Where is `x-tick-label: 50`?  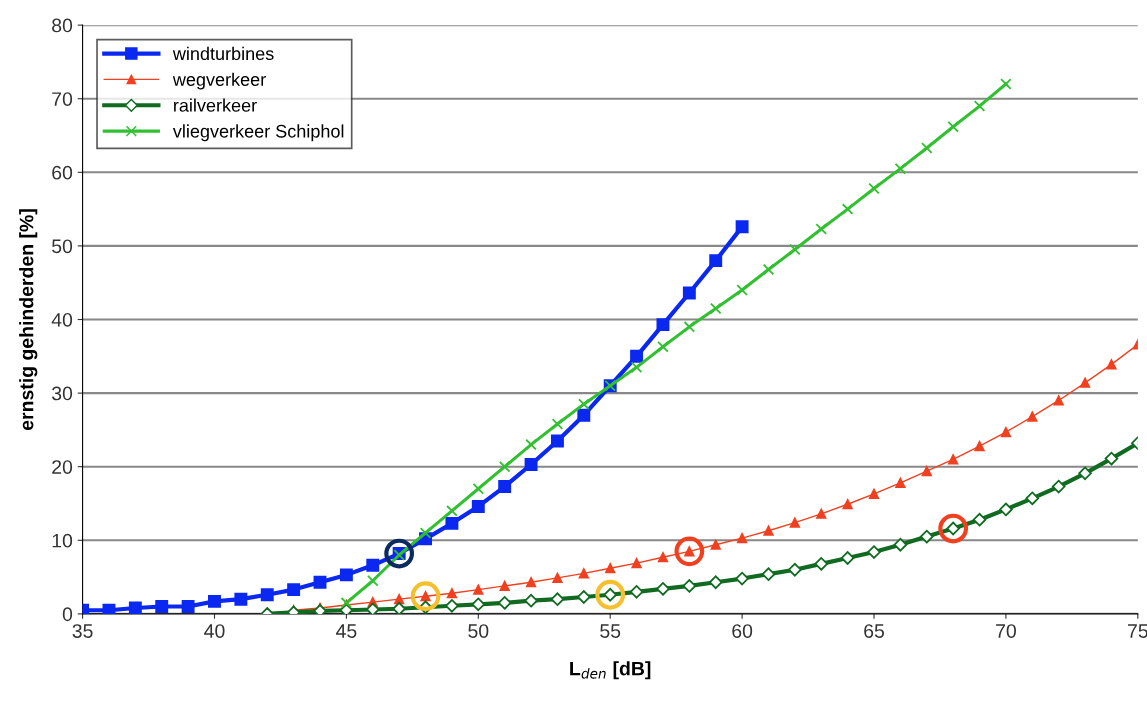
x-tick-label: 50 is located at coordinates (478, 631).